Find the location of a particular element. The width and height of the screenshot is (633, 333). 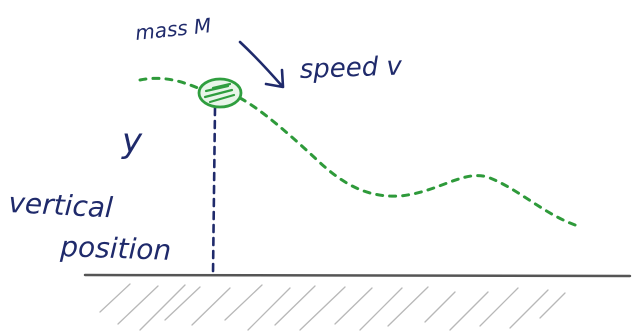

speed-arrow is located at coordinates (261, 64).